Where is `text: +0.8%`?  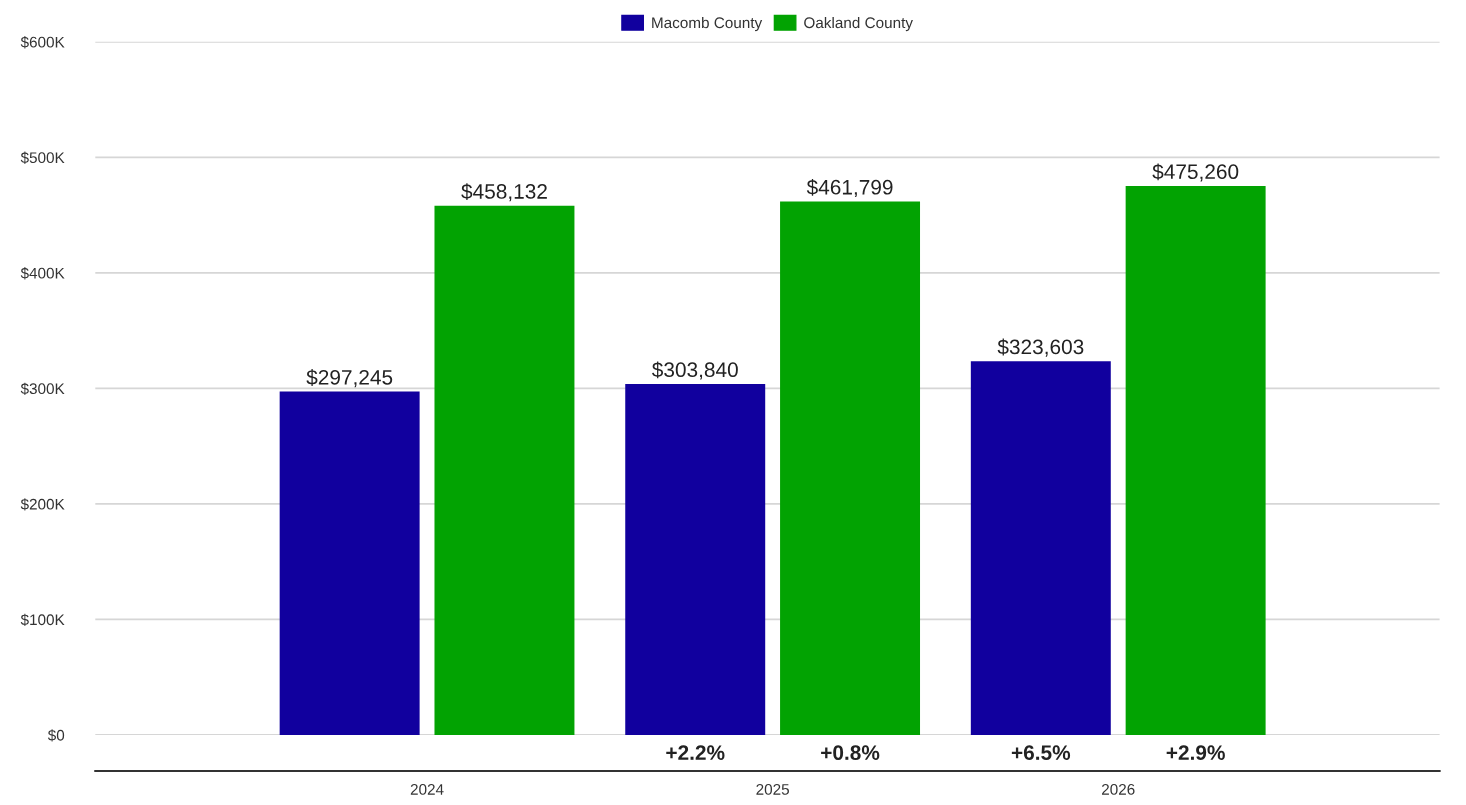 text: +0.8% is located at coordinates (850, 752).